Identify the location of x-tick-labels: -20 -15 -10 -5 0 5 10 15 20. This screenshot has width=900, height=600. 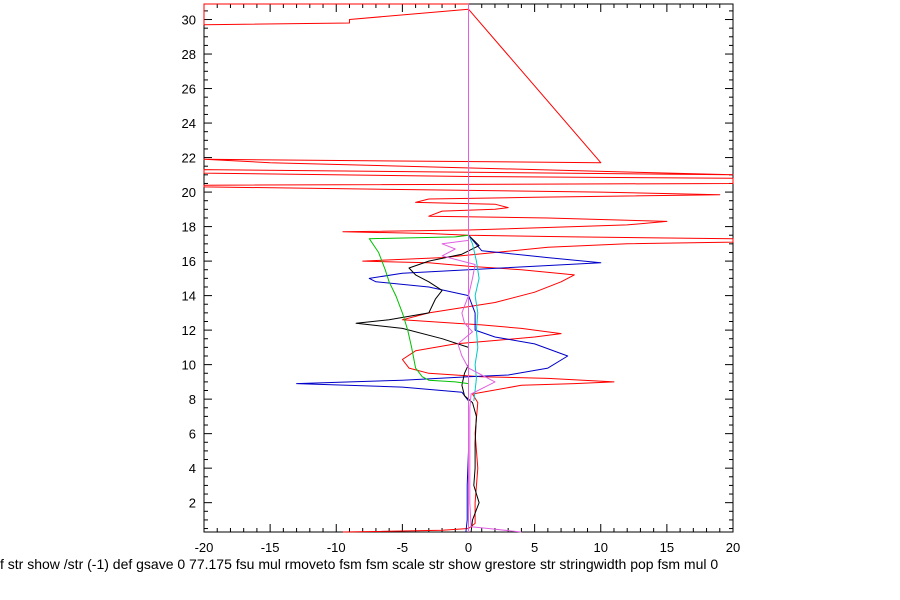
(468, 547).